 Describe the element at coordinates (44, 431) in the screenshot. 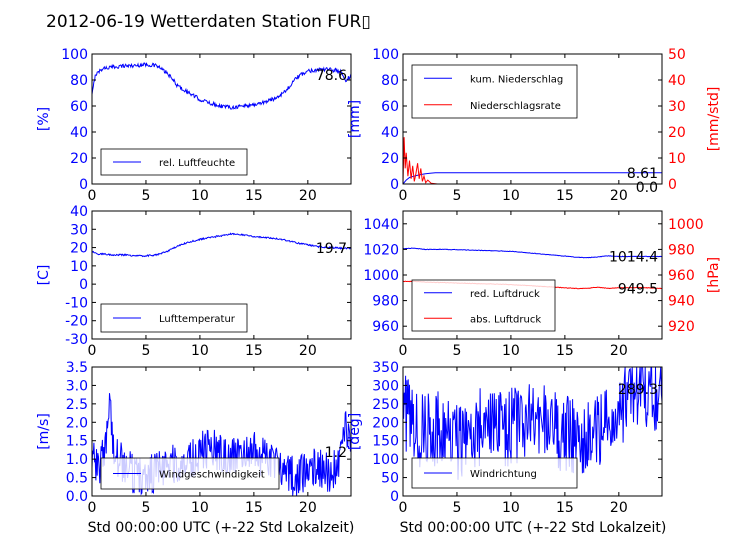

I see `y-axis-label: [m/s]` at that location.